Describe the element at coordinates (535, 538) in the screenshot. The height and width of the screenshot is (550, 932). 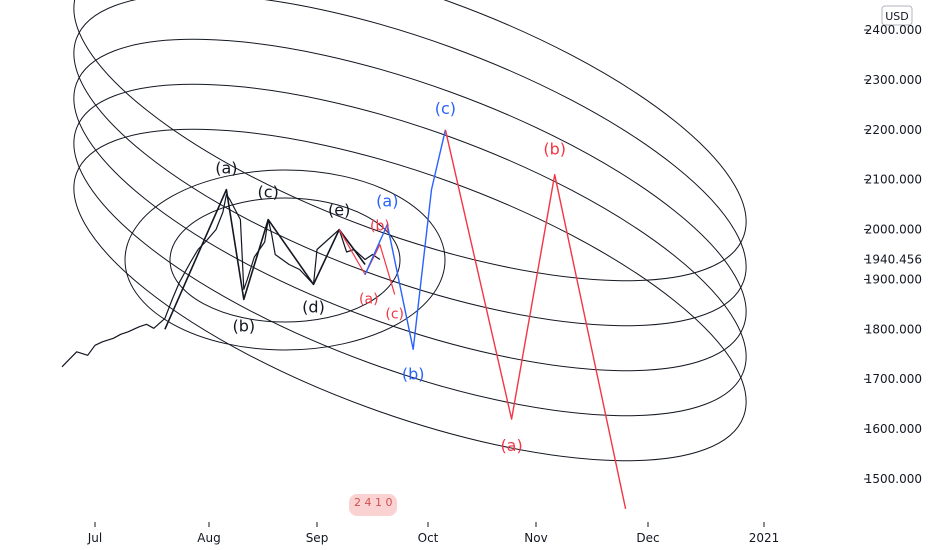
I see `time-tick-label: Nov` at that location.